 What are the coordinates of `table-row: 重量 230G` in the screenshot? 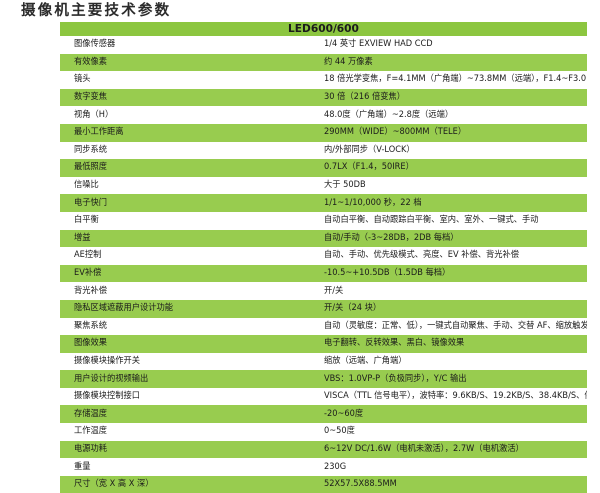 It's located at (323, 467).